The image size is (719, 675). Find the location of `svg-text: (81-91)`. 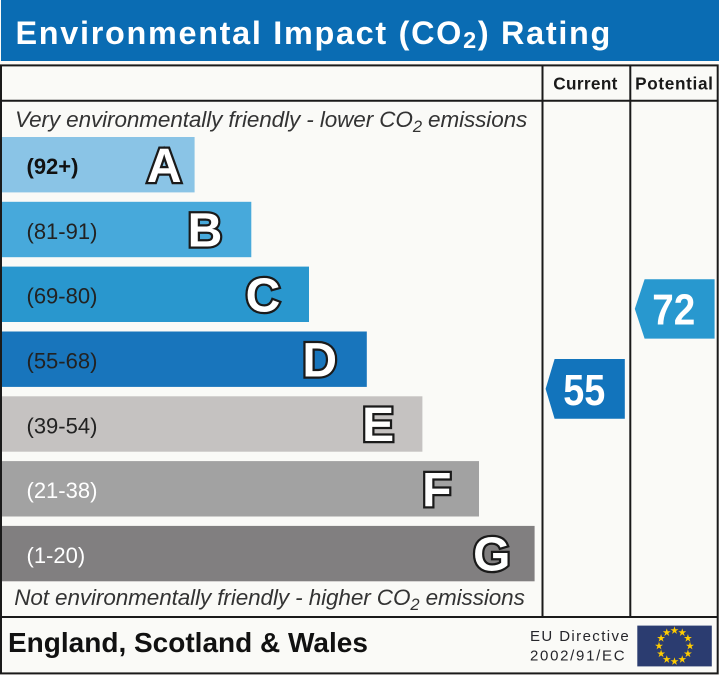

svg-text: (81-91) is located at coordinates (62, 231).